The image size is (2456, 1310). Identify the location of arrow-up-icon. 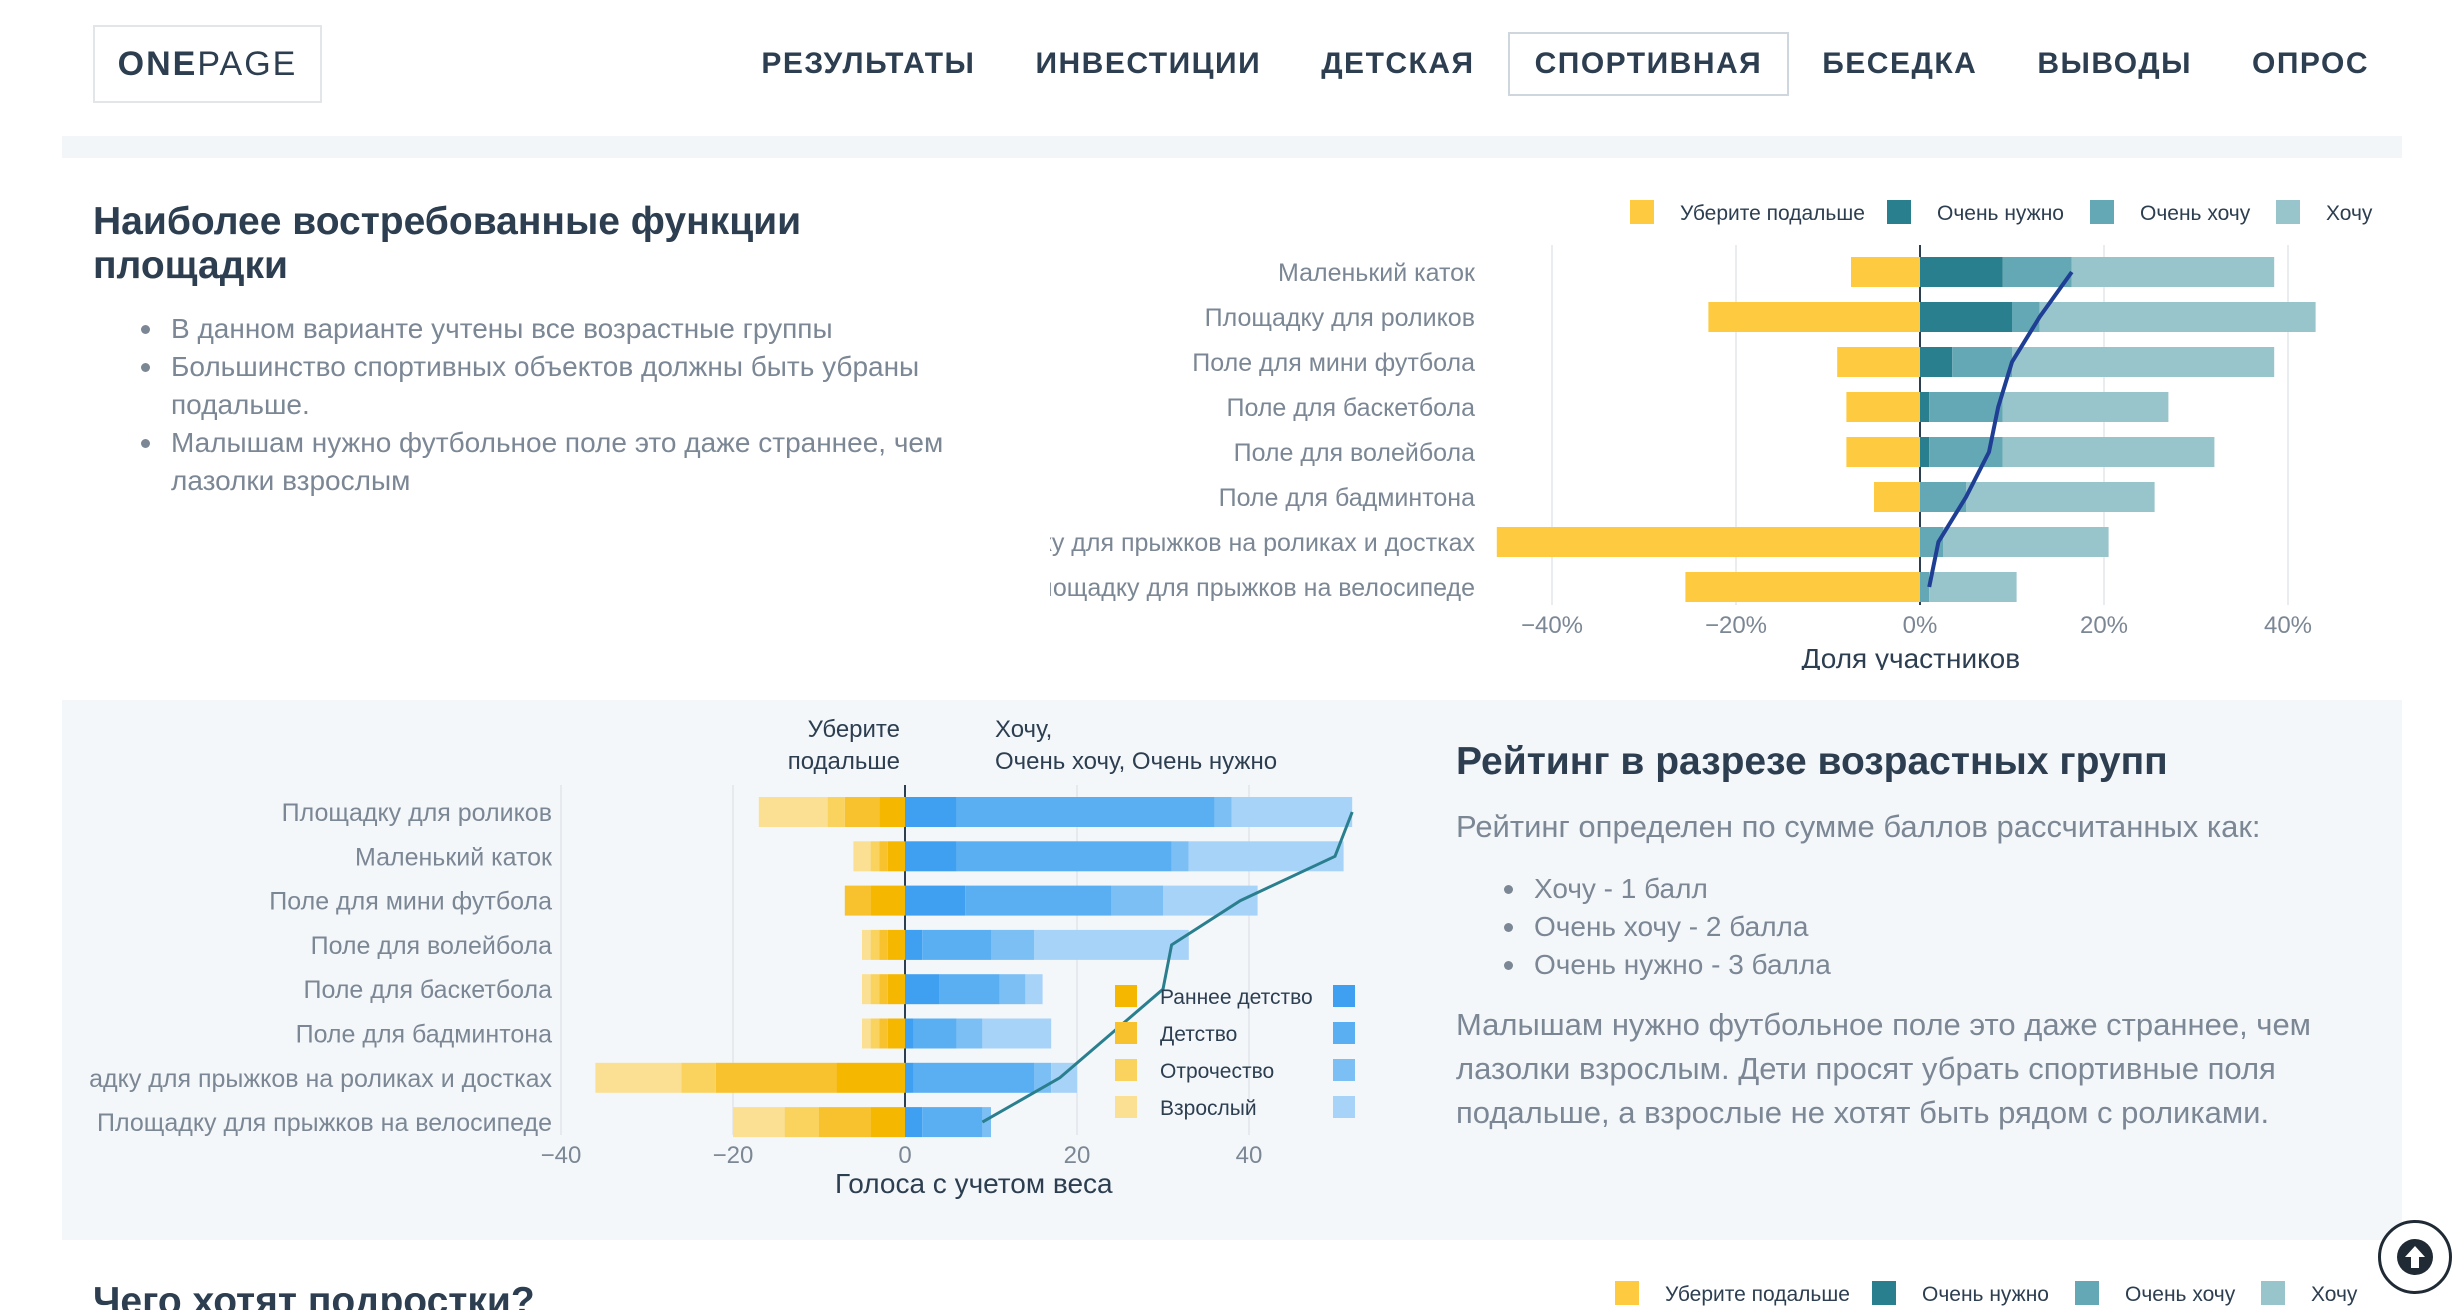
(2415, 1257).